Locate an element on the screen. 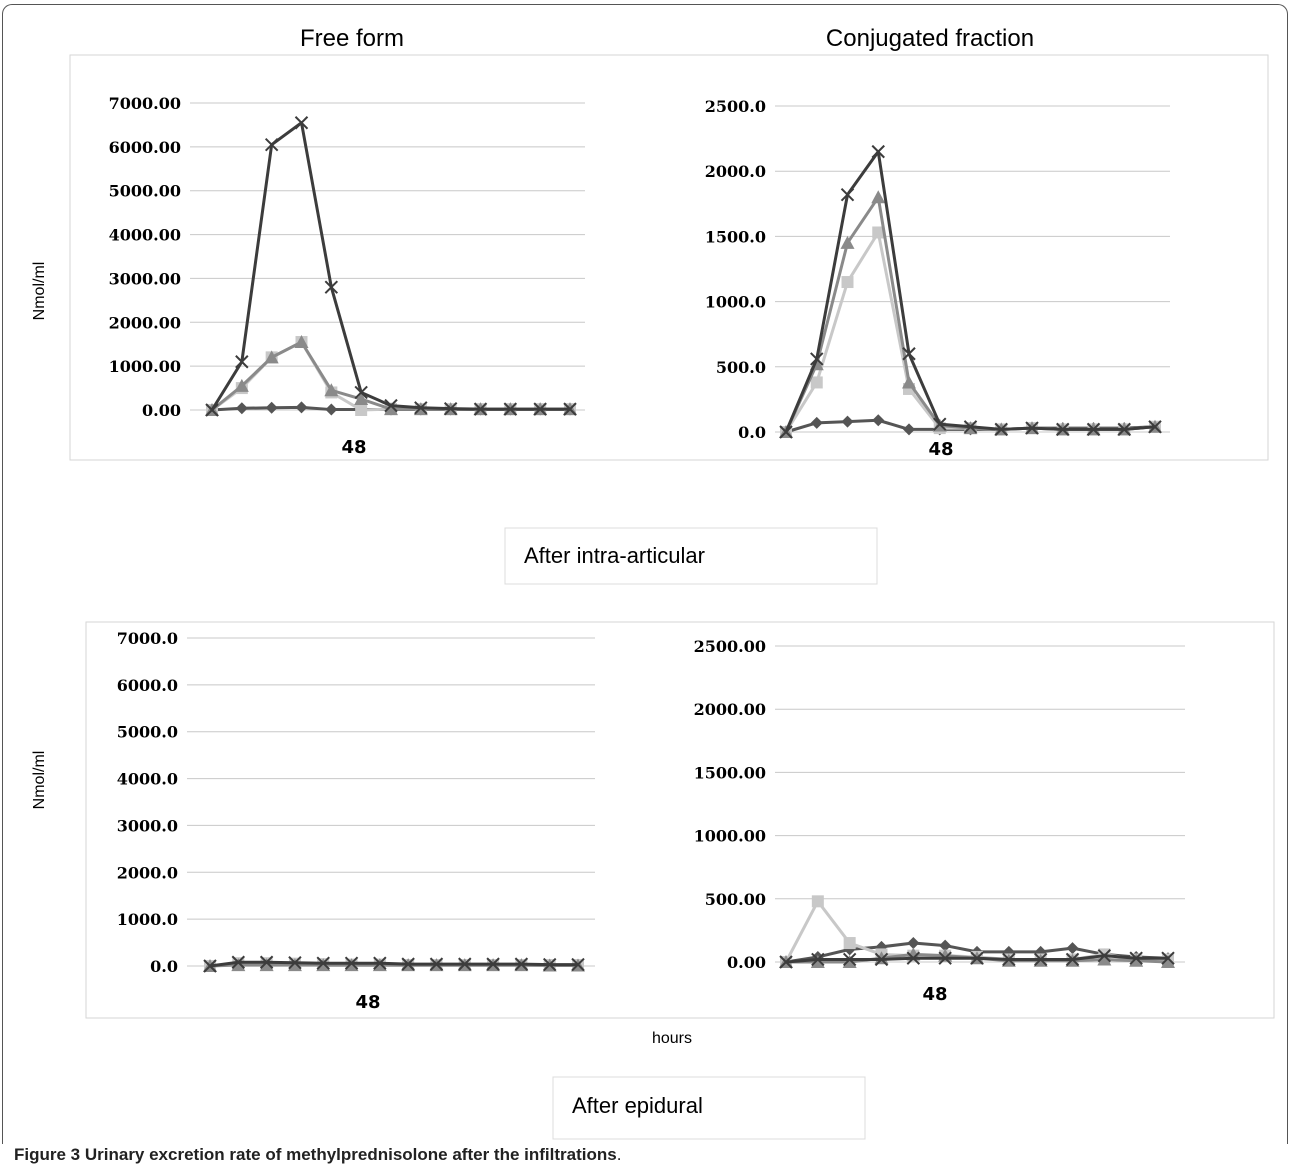  section-box-epidural is located at coordinates (709, 1108).